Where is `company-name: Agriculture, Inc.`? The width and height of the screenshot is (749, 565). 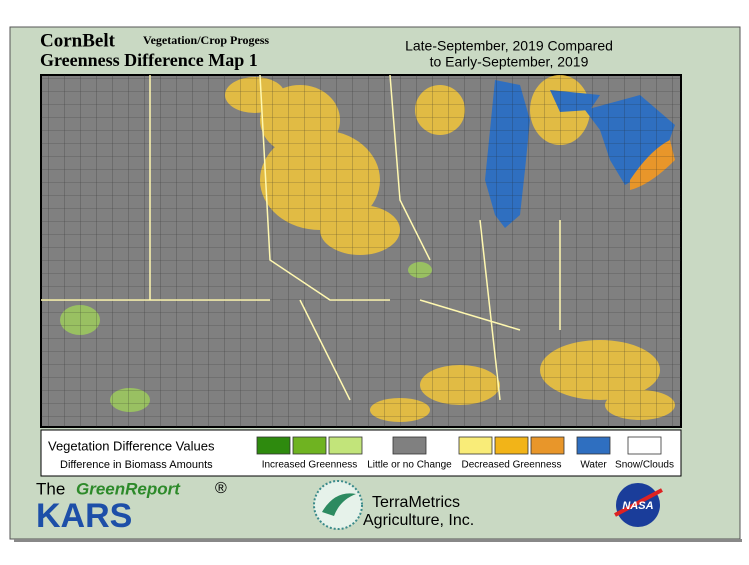
company-name: Agriculture, Inc. is located at coordinates (418, 520).